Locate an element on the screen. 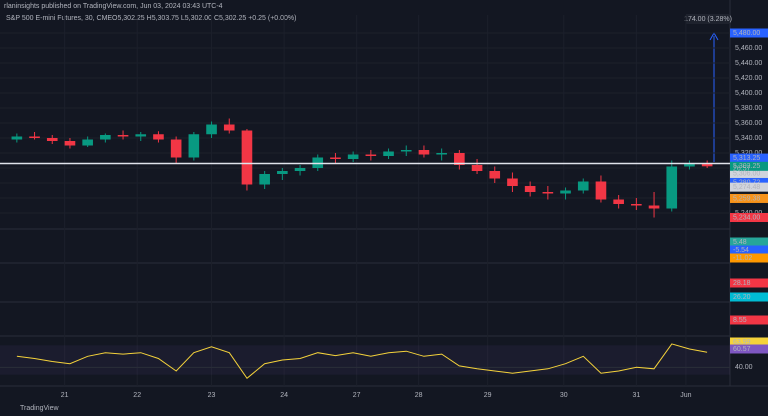 Image resolution: width=768 pixels, height=416 pixels. indicator-tag: 63.99 is located at coordinates (742, 342).